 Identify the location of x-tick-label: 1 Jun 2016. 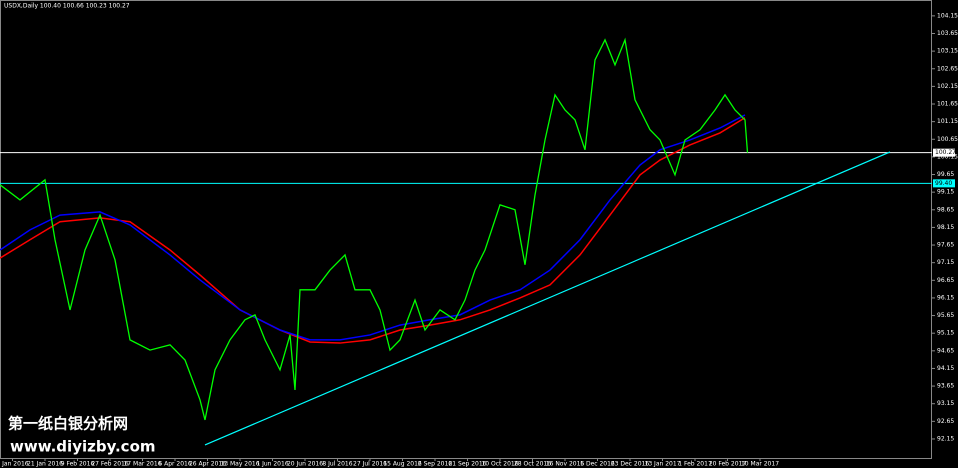
(272, 464).